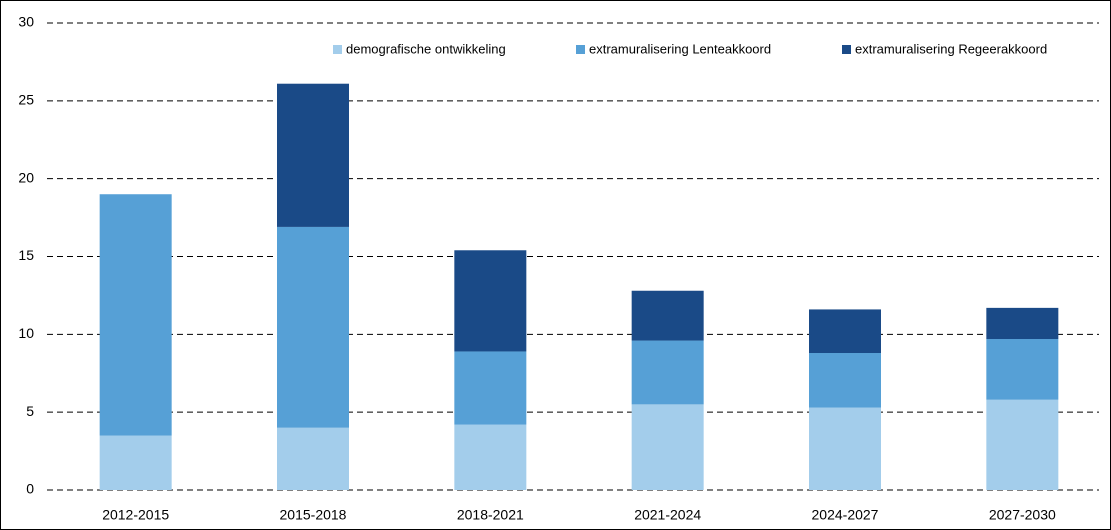  I want to click on x-tick-label: 2027-2030, so click(1022, 515).